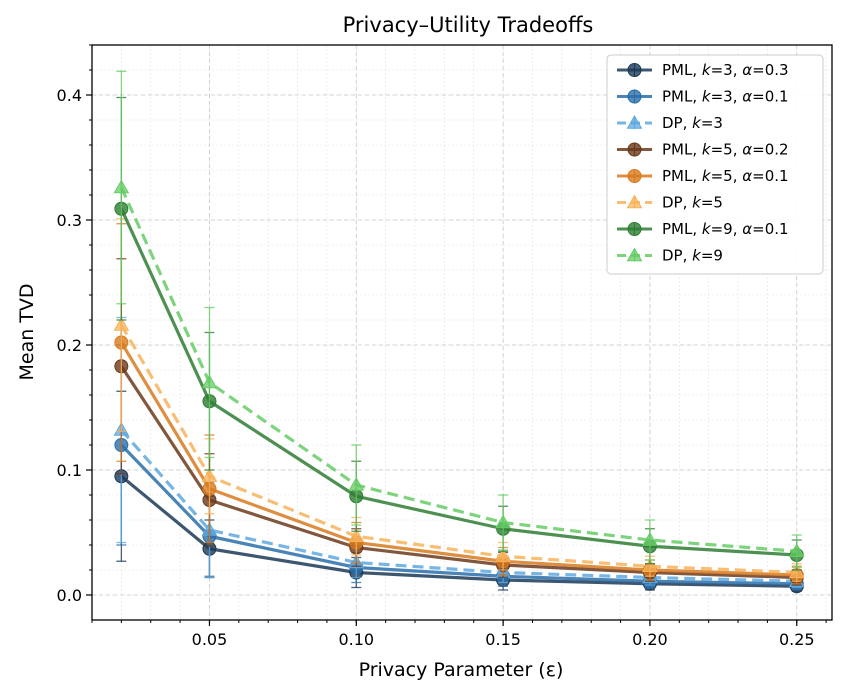 The width and height of the screenshot is (846, 699). I want to click on legend-label: PML, k=9, α=0.1, so click(725, 229).